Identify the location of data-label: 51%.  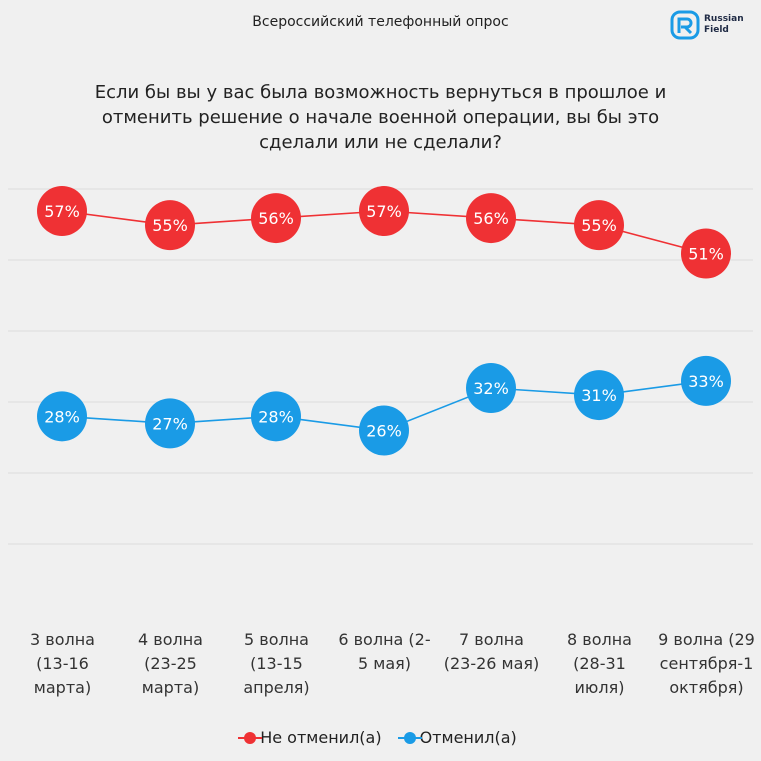
(706, 253).